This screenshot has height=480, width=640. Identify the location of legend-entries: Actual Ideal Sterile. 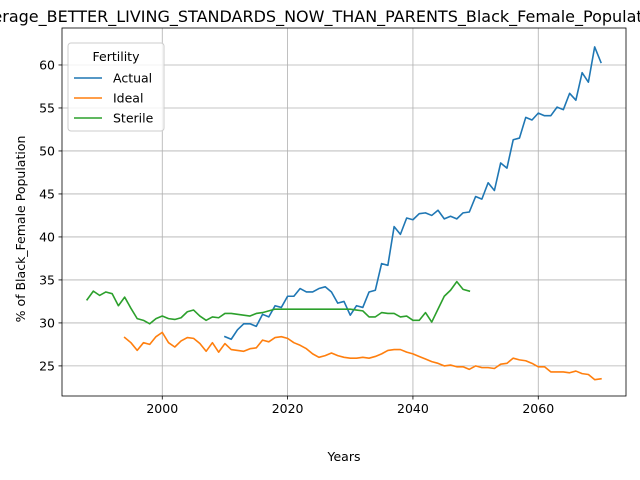
(114, 98).